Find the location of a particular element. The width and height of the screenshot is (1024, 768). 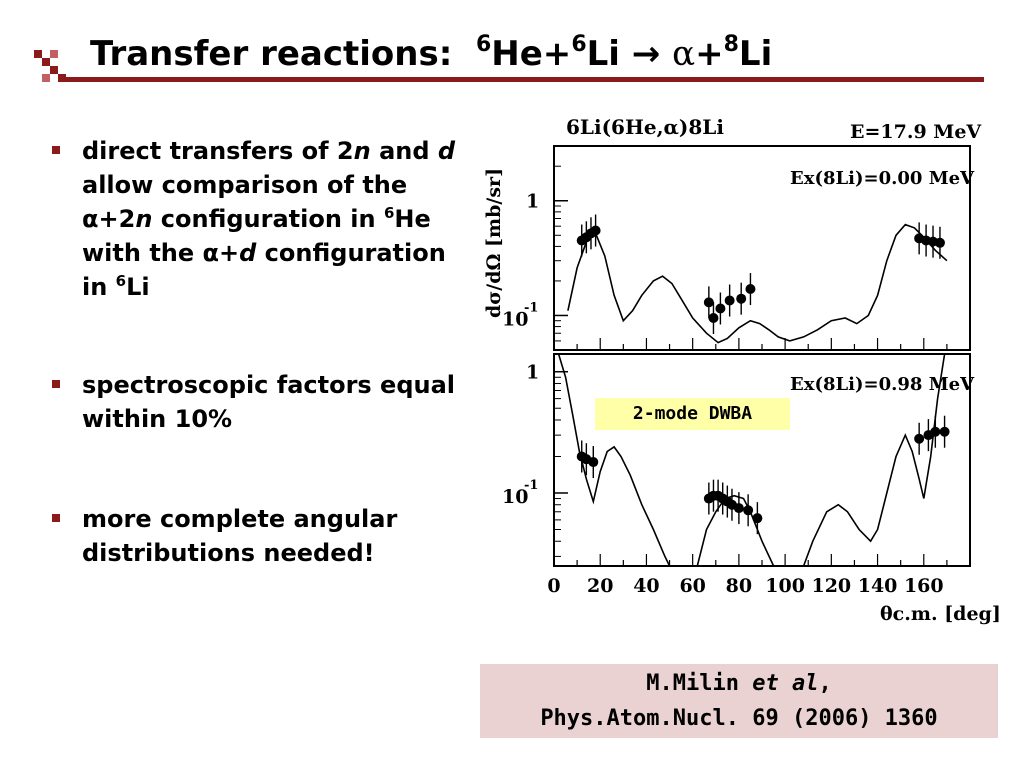

title-prefix: Transfer reactions: is located at coordinates (271, 54).